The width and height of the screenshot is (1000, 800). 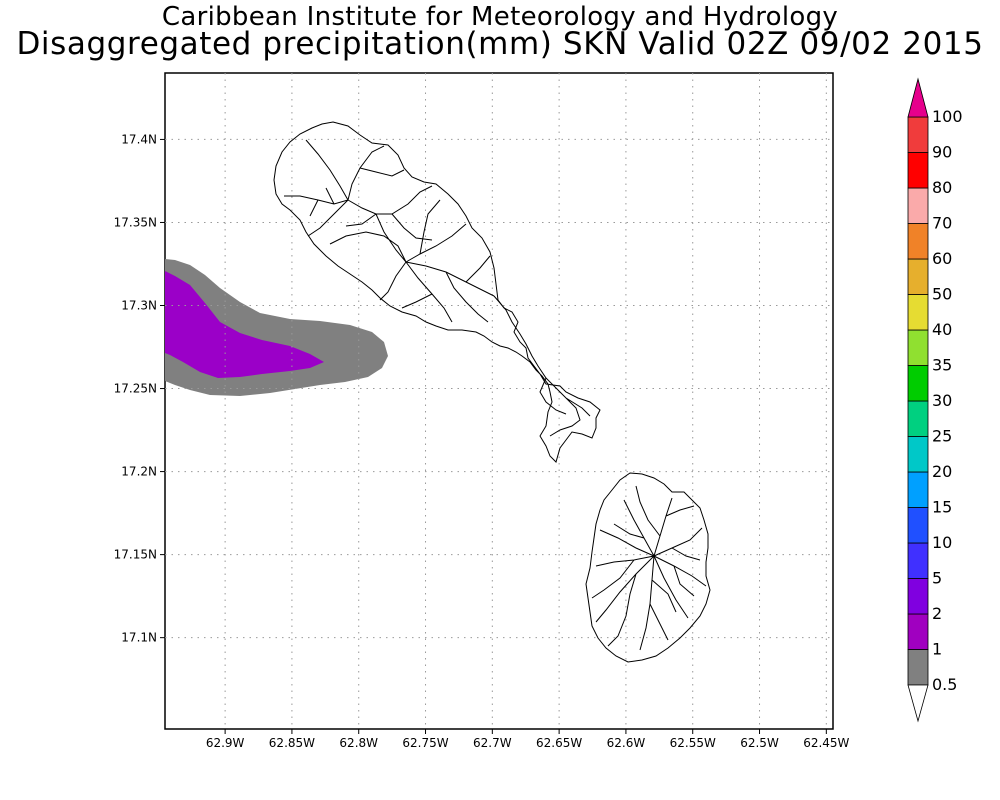 What do you see at coordinates (492, 743) in the screenshot?
I see `x-tick-label: 62.7W` at bounding box center [492, 743].